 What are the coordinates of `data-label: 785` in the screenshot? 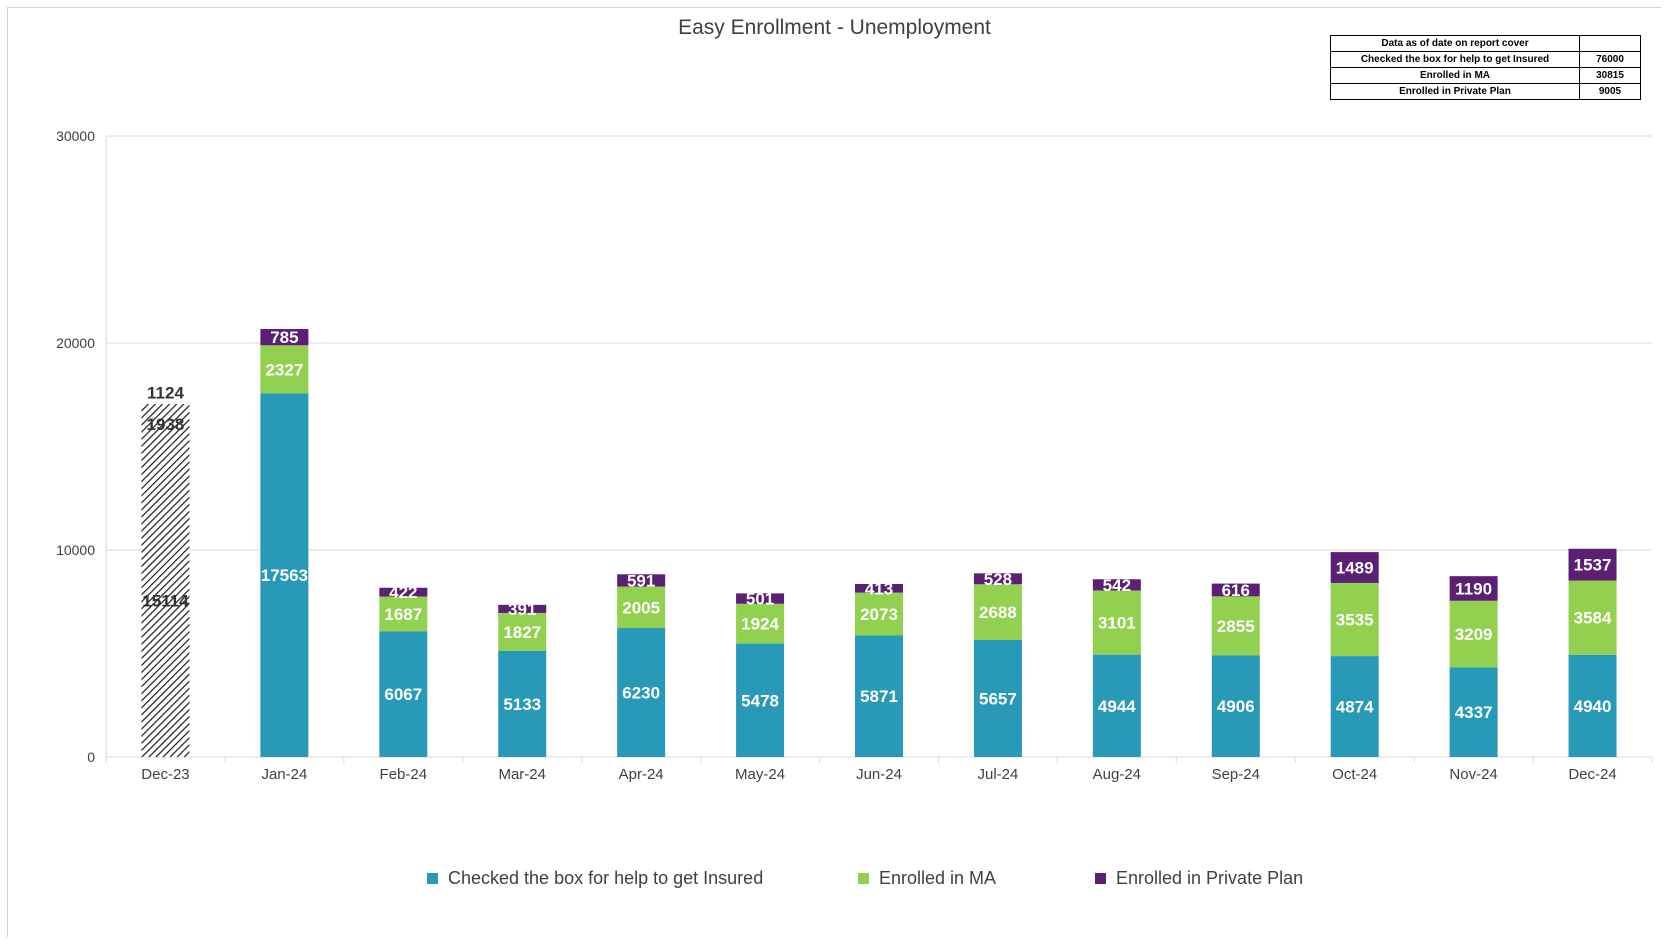 It's located at (284, 337).